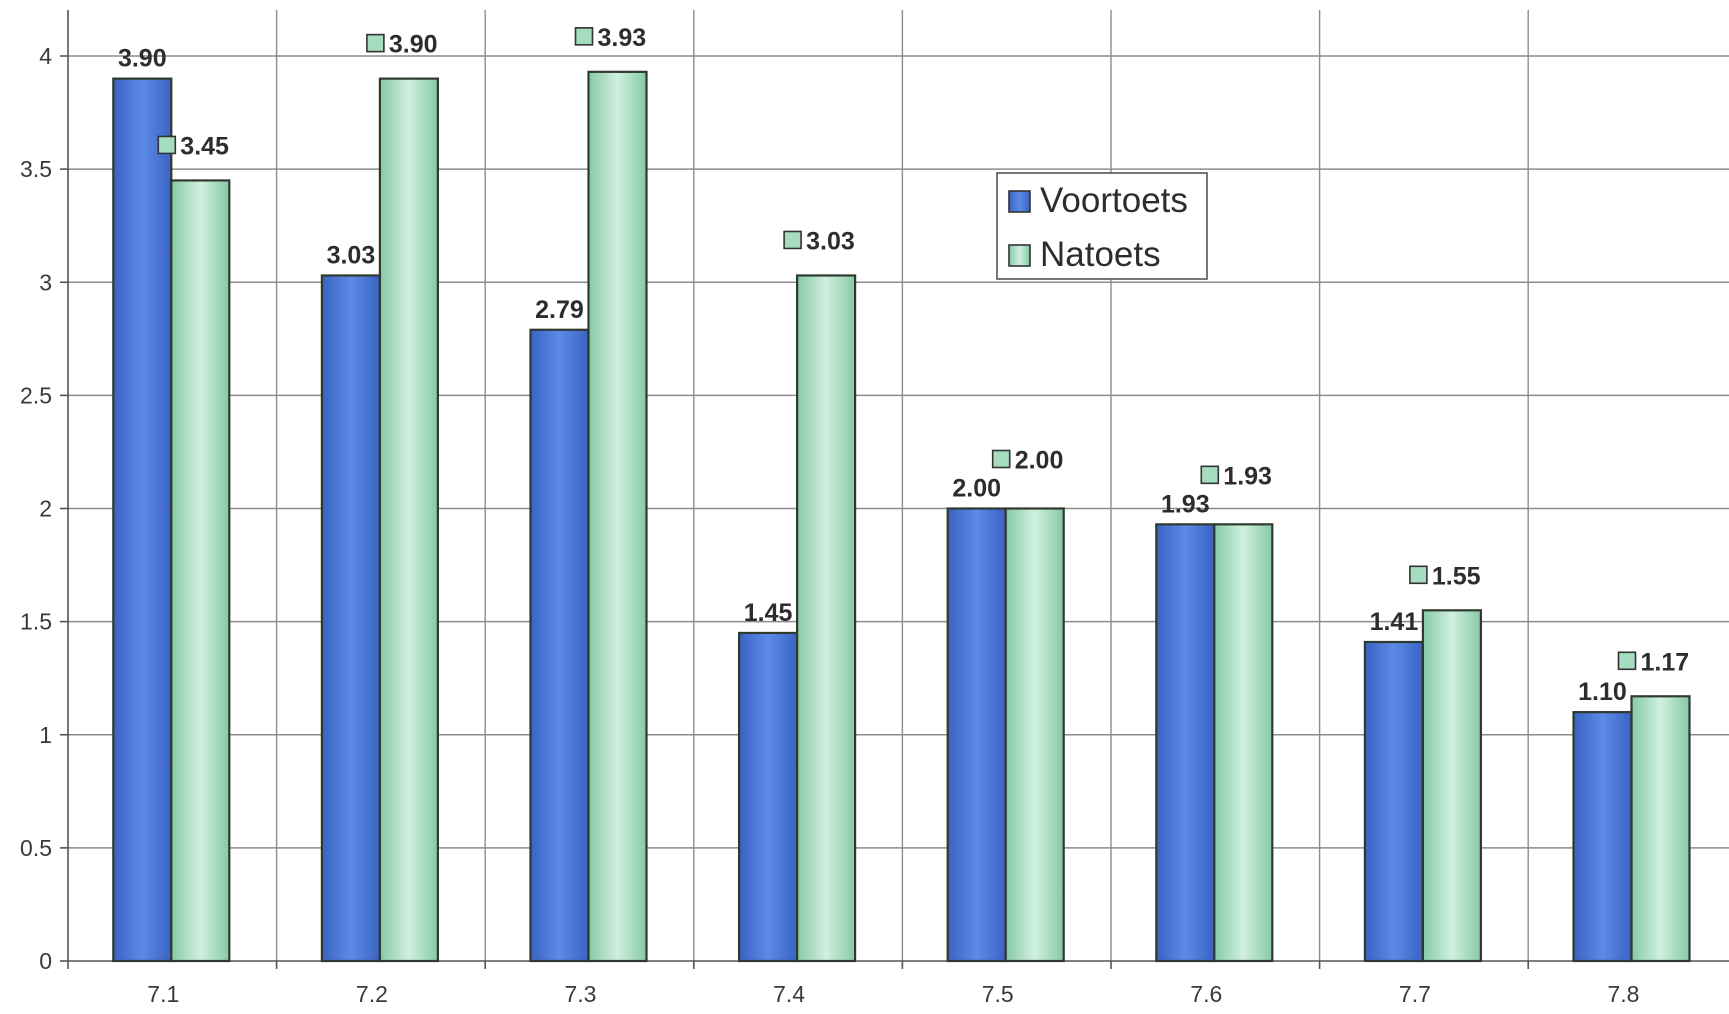 The image size is (1729, 1014). What do you see at coordinates (45, 961) in the screenshot?
I see `y-tick-label: 0` at bounding box center [45, 961].